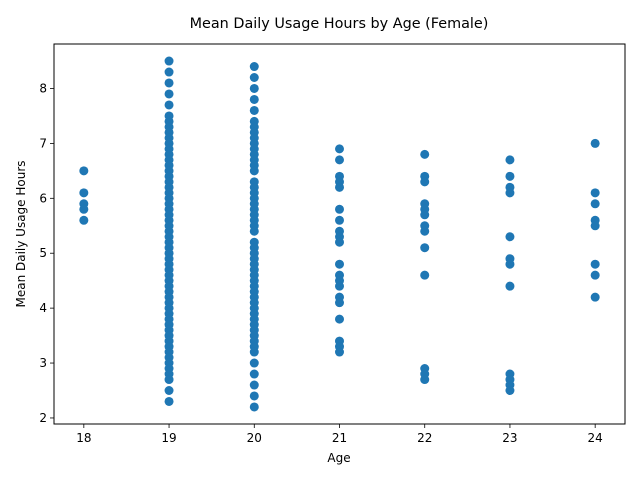 This screenshot has width=640, height=480. I want to click on y-tick-label-6: 6, so click(43, 198).